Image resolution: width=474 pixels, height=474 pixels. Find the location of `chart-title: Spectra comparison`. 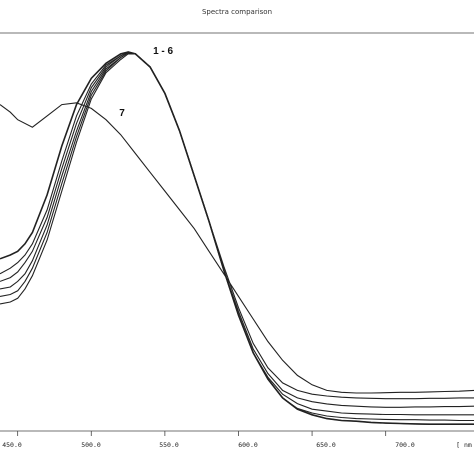

chart-title: Spectra comparison is located at coordinates (237, 12).